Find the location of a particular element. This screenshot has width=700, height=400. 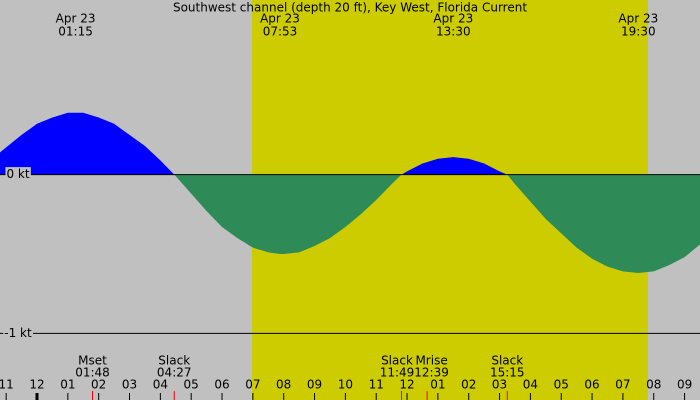

top-time: 19:30 is located at coordinates (638, 32).